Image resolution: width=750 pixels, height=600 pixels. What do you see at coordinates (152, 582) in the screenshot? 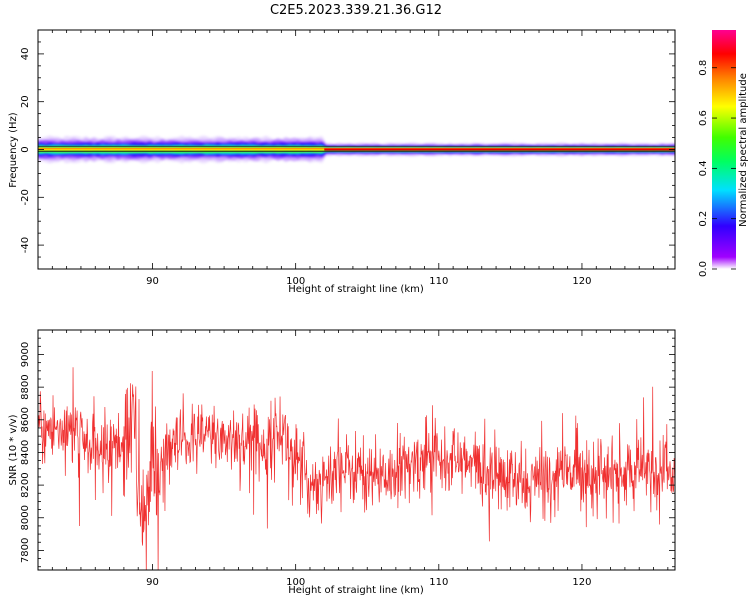
I see `snr-x-tick-label: 90` at bounding box center [152, 582].